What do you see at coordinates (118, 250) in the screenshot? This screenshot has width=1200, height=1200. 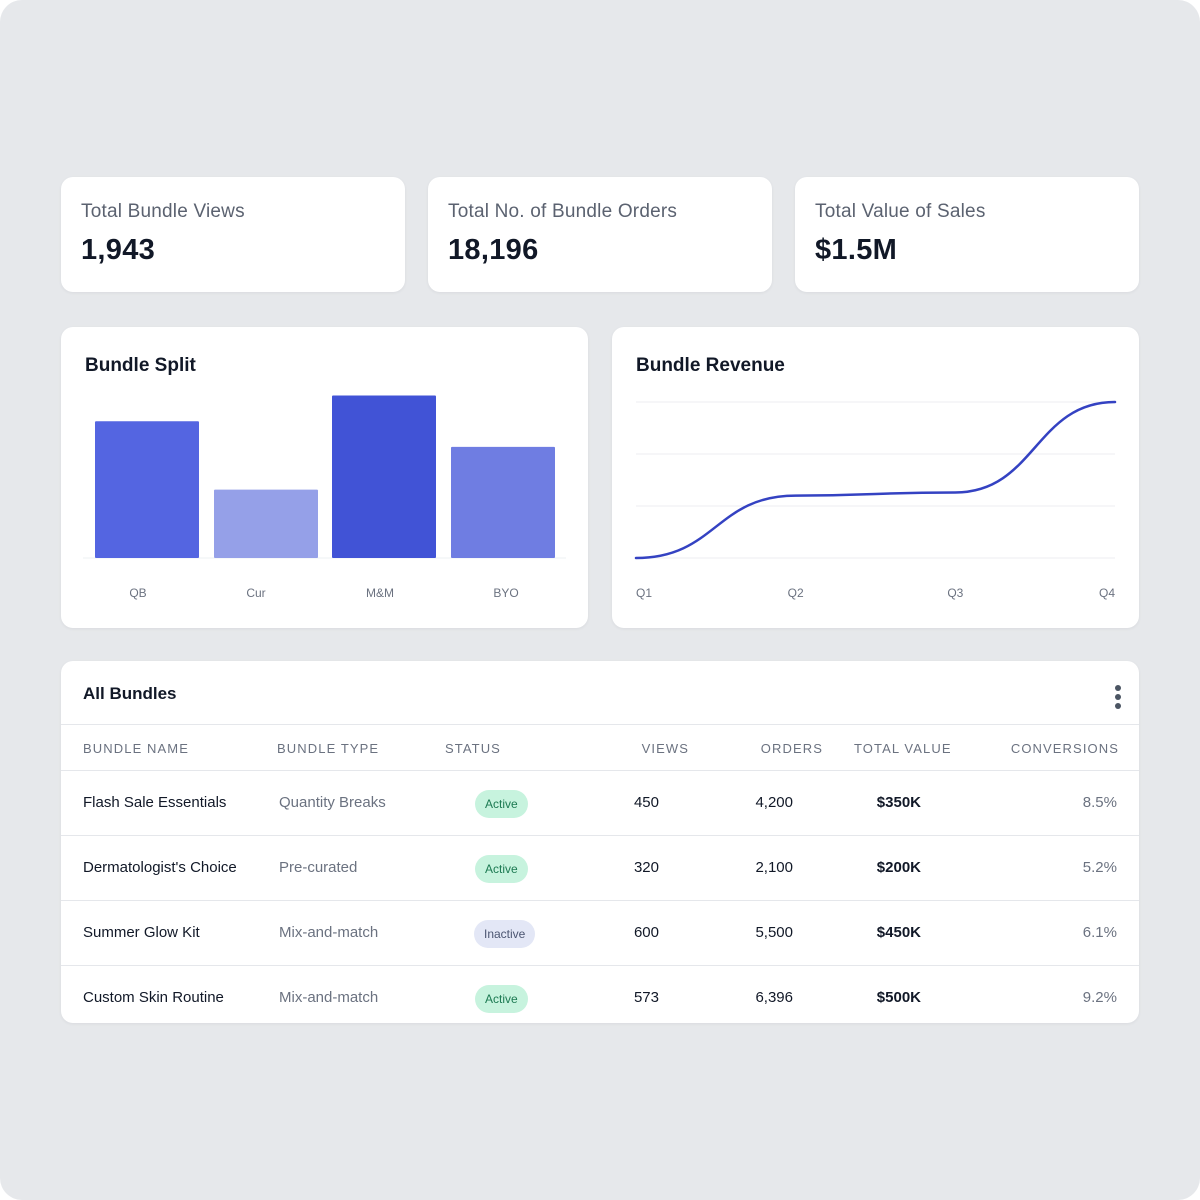 I see `kpi-value: 1,943` at bounding box center [118, 250].